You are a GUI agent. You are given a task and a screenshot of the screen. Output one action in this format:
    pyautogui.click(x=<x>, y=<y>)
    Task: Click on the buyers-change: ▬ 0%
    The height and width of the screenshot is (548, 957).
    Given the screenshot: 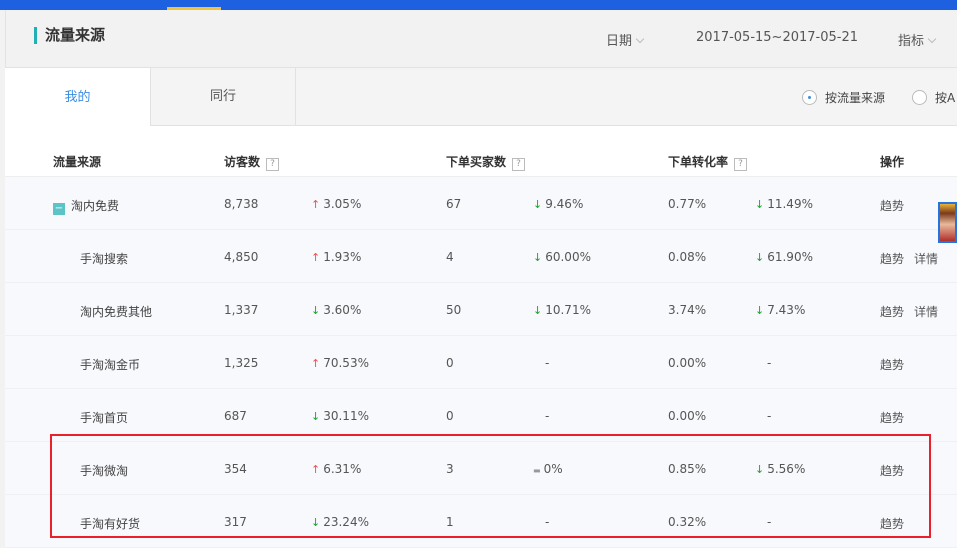 What is the action you would take?
    pyautogui.click(x=548, y=469)
    